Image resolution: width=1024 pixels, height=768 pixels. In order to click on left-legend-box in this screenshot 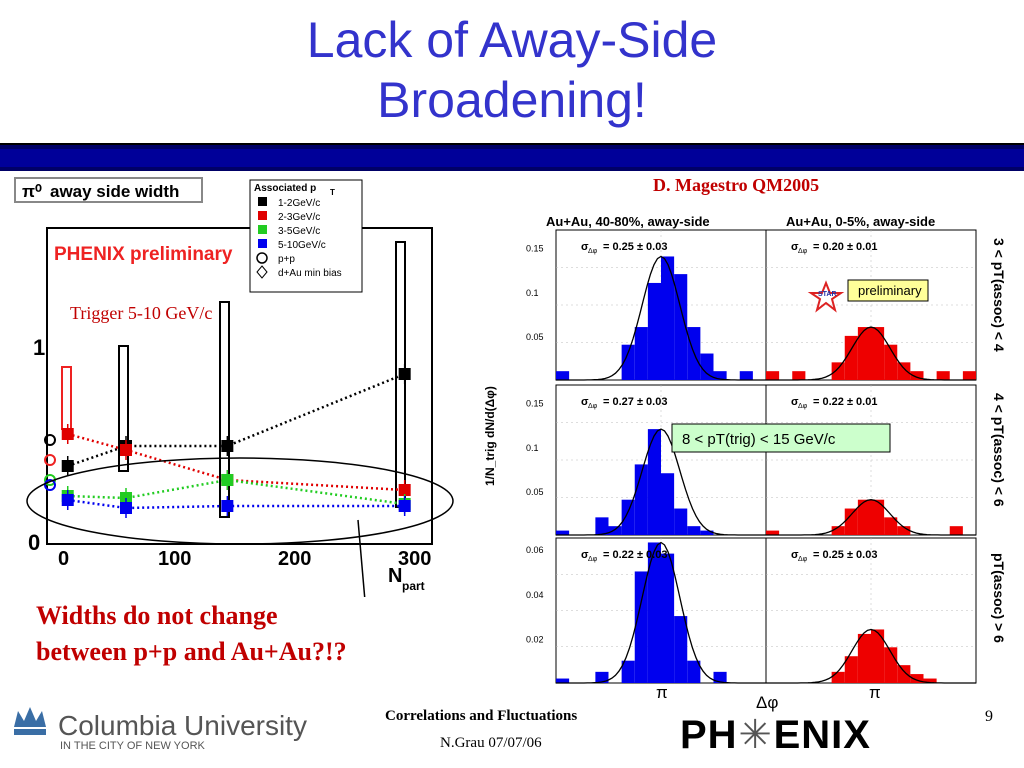, I will do `click(306, 236)`.